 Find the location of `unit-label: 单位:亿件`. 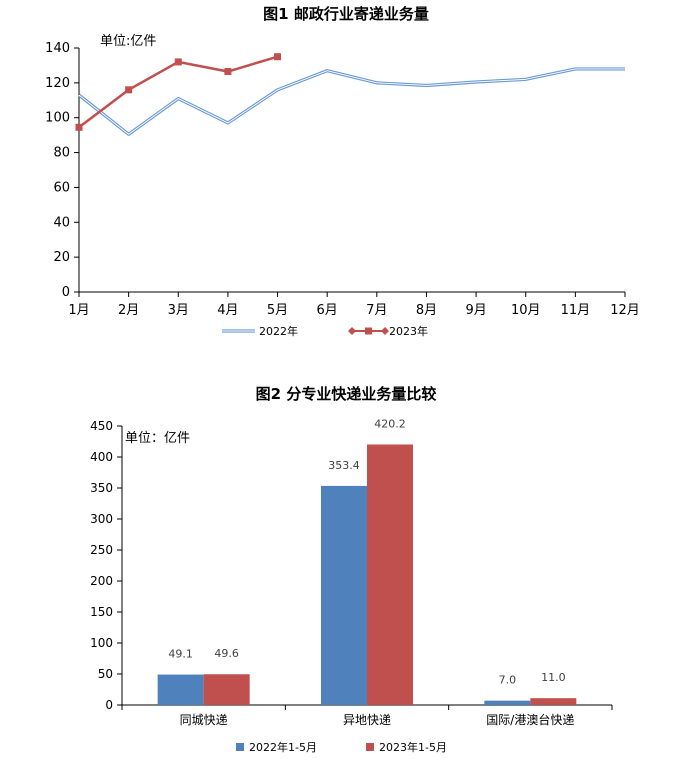

unit-label: 单位:亿件 is located at coordinates (128, 41).